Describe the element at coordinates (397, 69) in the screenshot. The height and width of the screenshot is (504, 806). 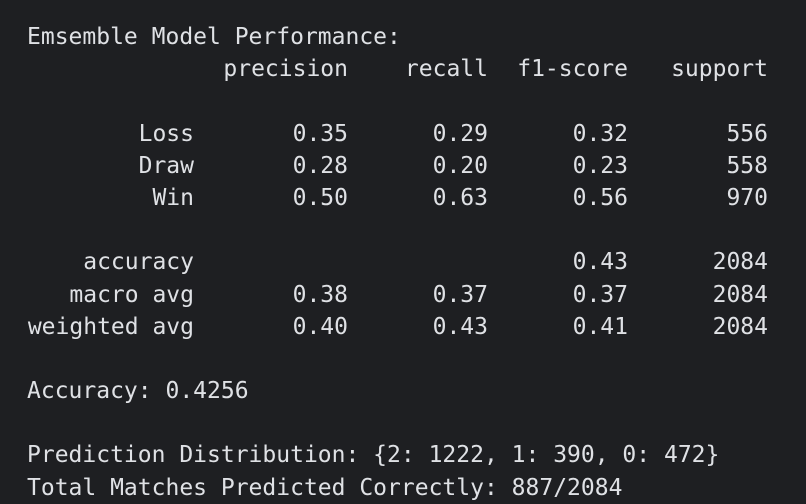
I see `report-header-row: precision recall f1-score support` at that location.